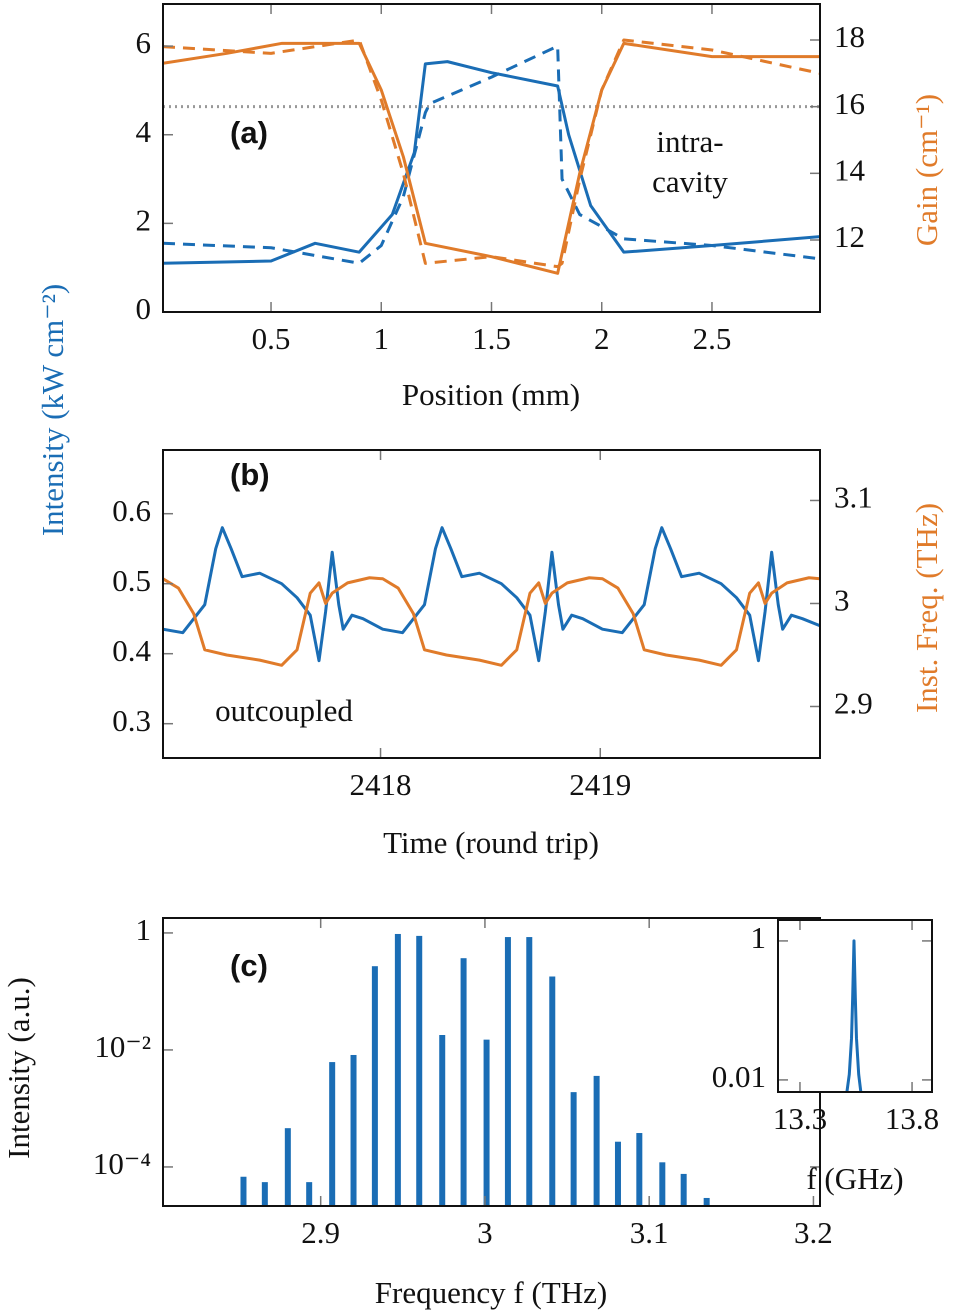  Describe the element at coordinates (122, 1163) in the screenshot. I see `y-tick-label: 10⁻⁴` at that location.